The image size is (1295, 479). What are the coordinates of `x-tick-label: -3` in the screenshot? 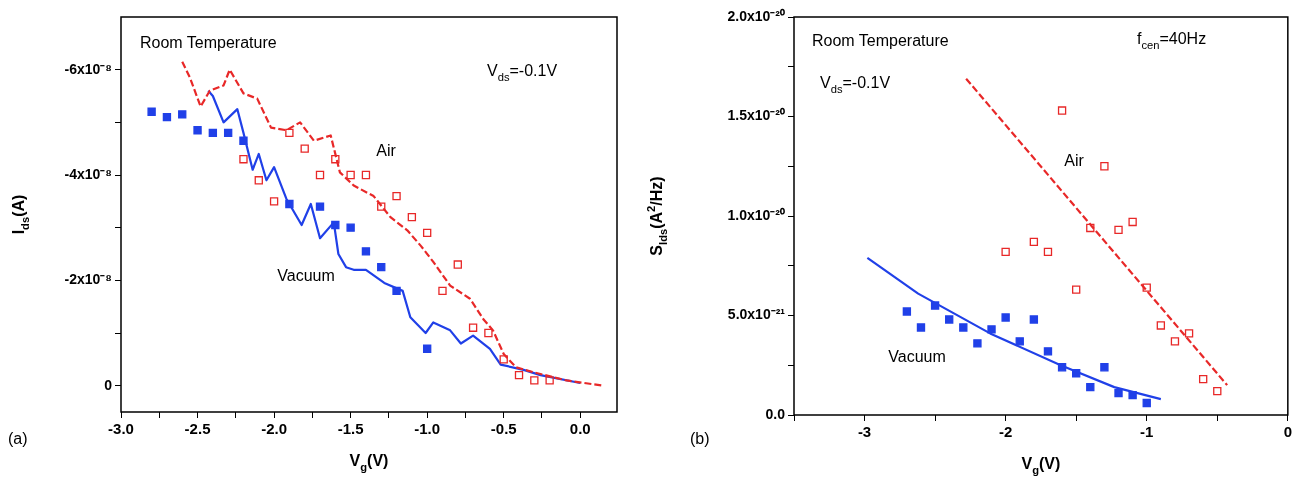 It's located at (864, 432).